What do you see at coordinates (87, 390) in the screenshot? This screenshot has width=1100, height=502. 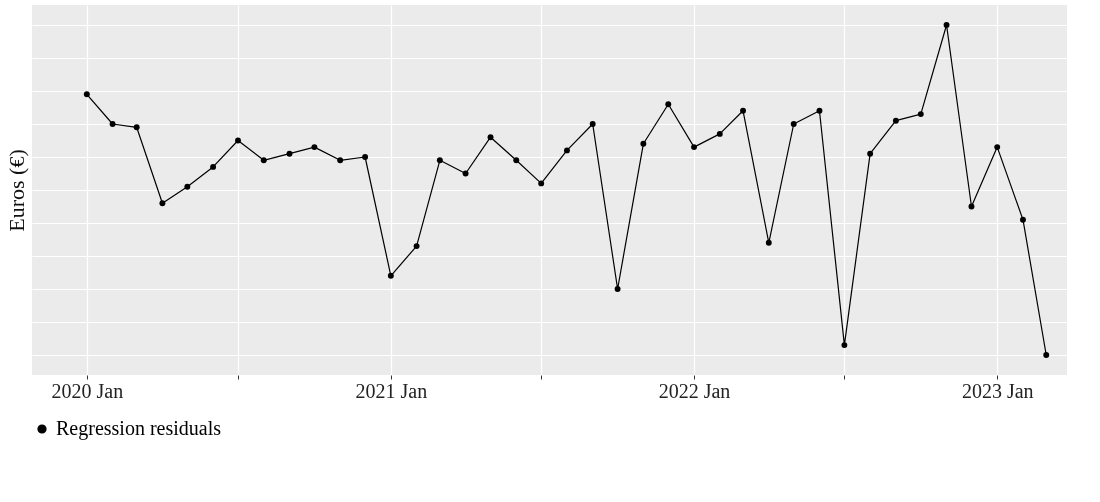 I see `x-tick-label: 2020 Jan` at bounding box center [87, 390].